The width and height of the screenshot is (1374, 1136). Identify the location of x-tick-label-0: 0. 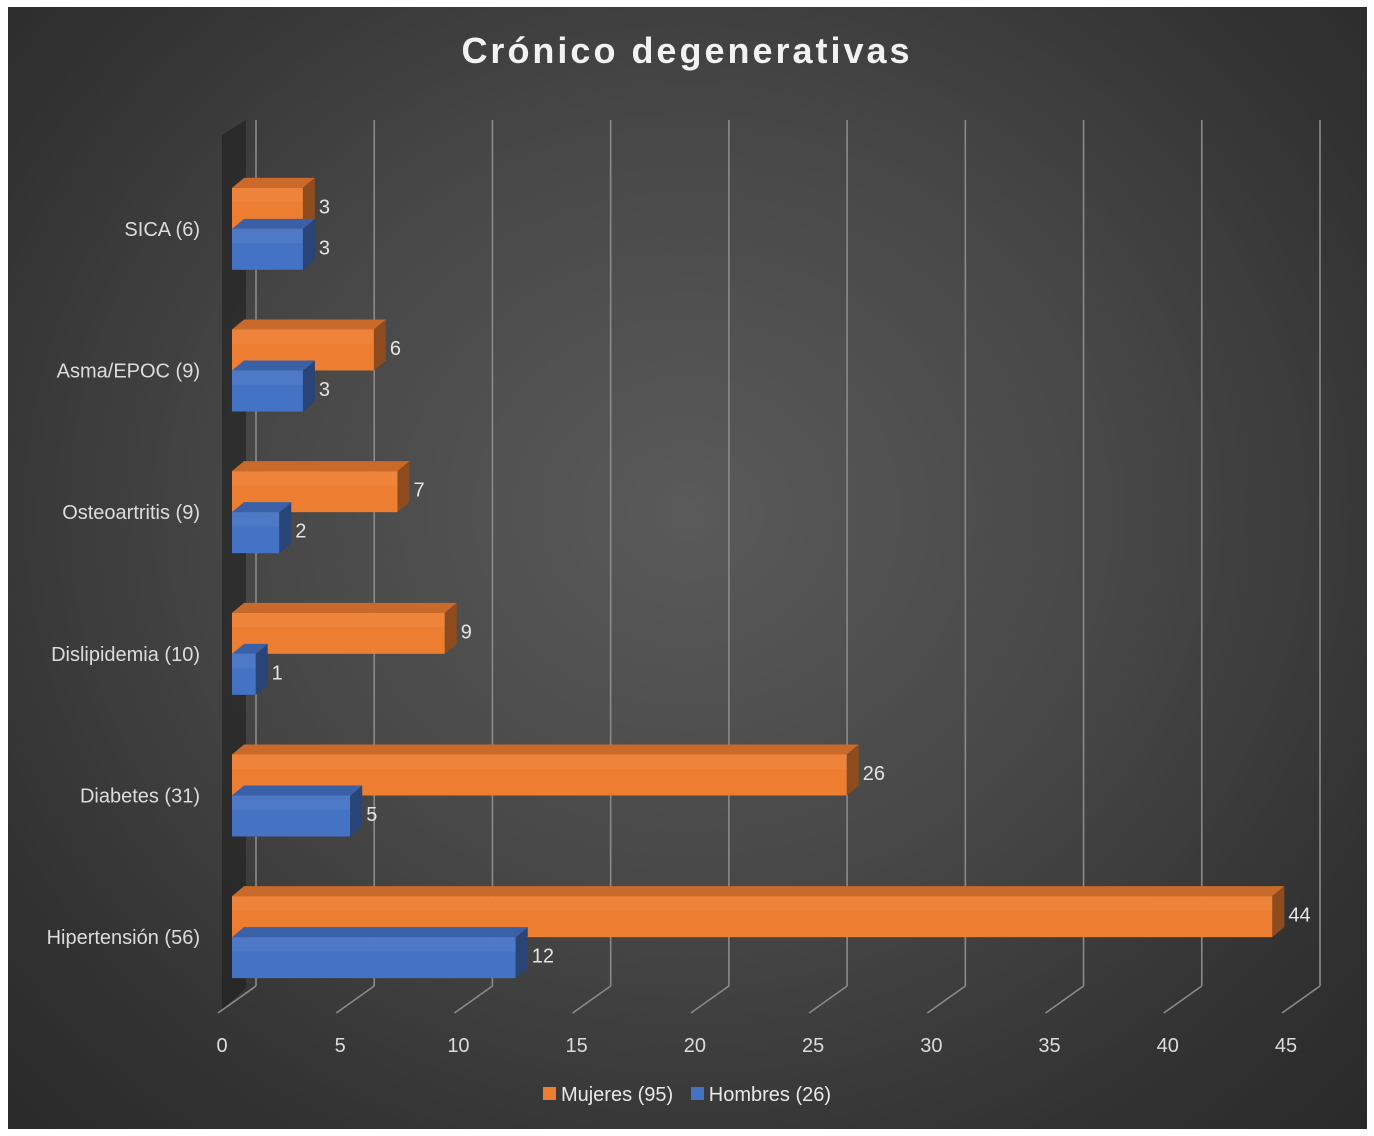
(221, 1046).